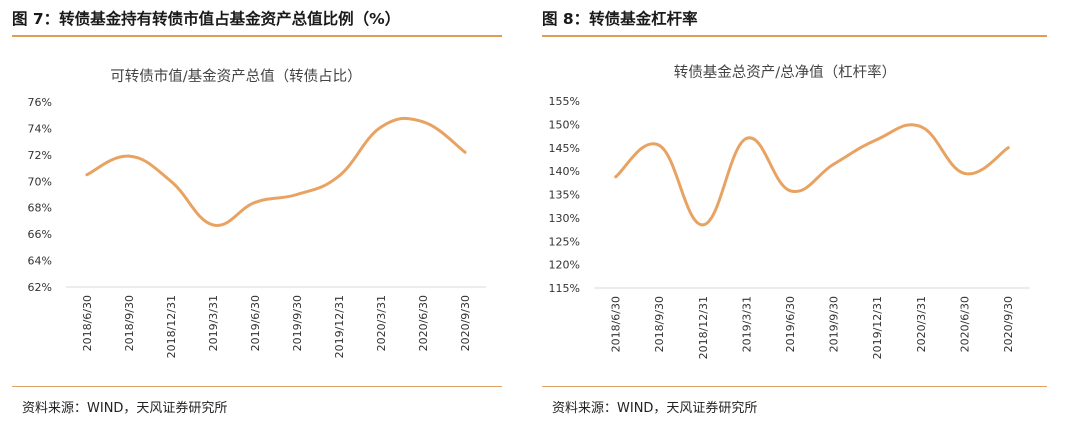  What do you see at coordinates (40, 287) in the screenshot?
I see `y-tick-label: 62%` at bounding box center [40, 287].